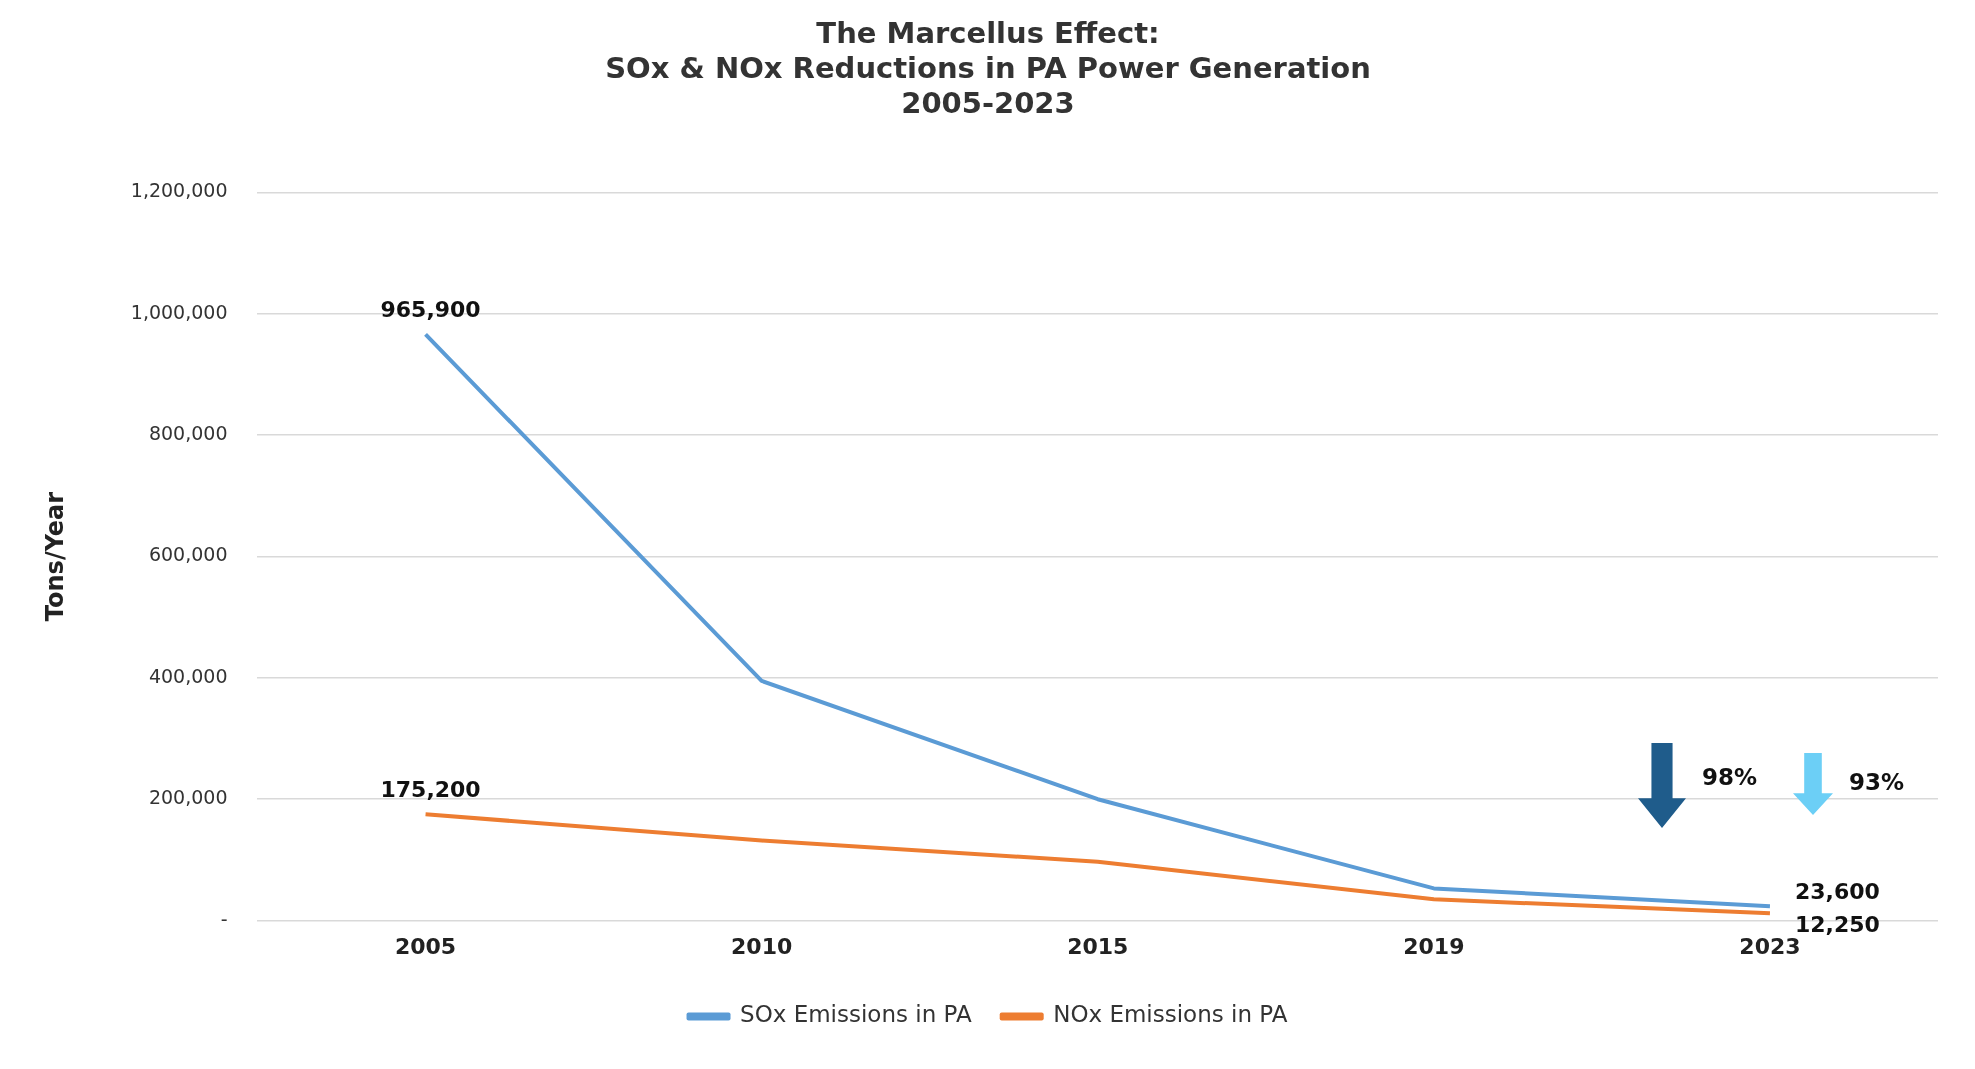 The image size is (1975, 1069). Describe the element at coordinates (224, 918) in the screenshot. I see `y-tick-label: -` at that location.